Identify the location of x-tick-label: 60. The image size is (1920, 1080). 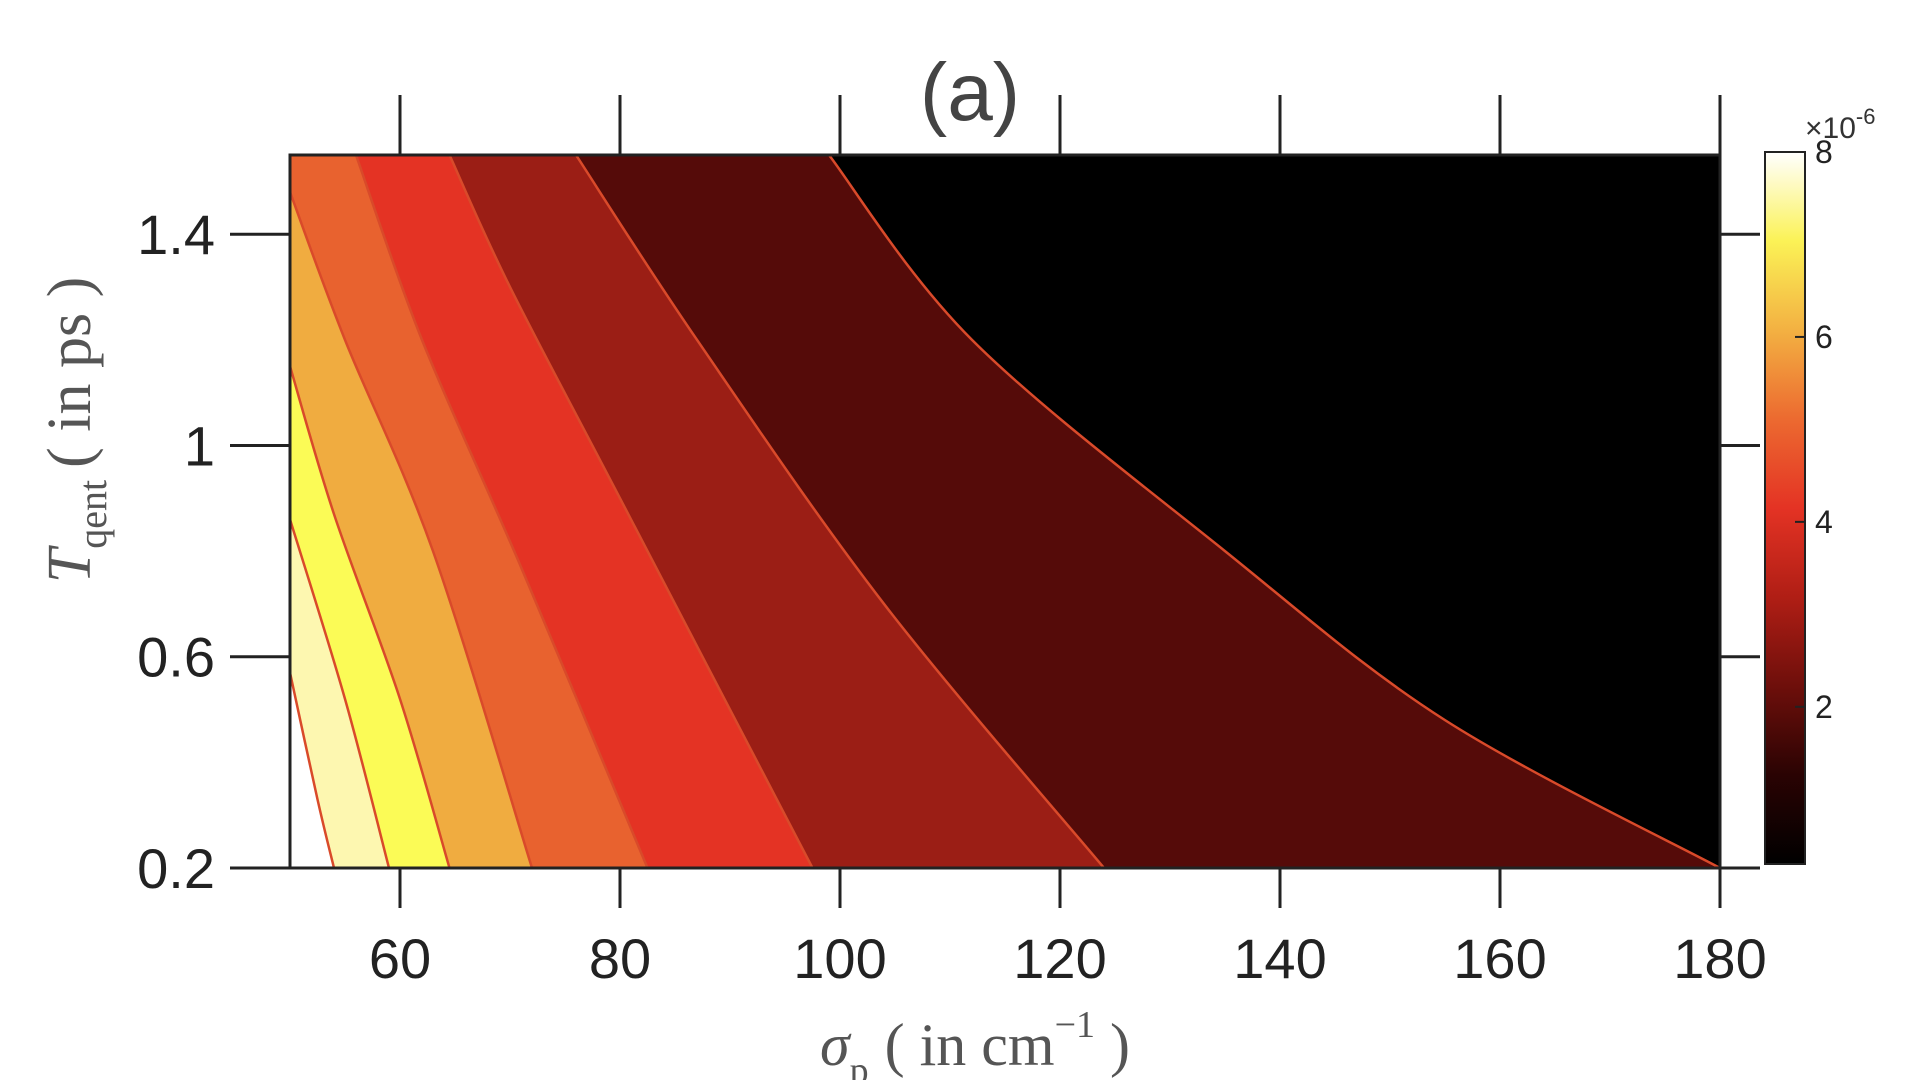
(400, 958).